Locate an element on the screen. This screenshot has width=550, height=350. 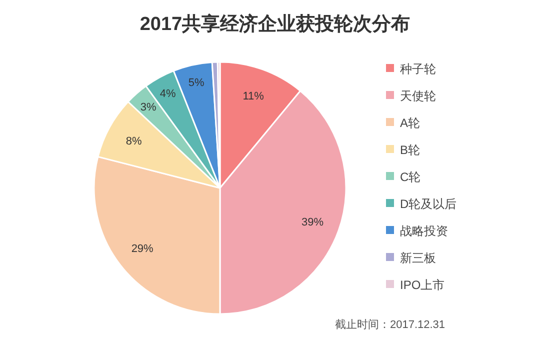
legend-label: 种子轮 is located at coordinates (418, 69).